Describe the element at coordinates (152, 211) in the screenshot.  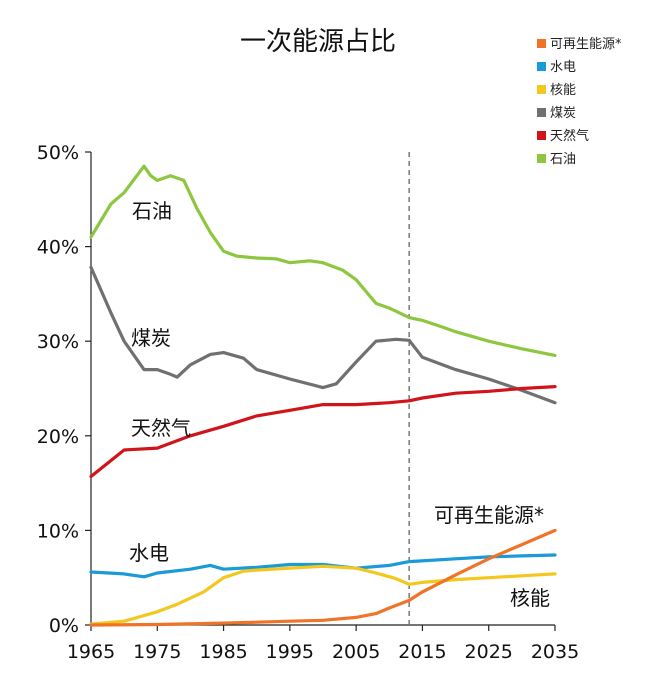
I see `annotation-oil: 石油` at that location.